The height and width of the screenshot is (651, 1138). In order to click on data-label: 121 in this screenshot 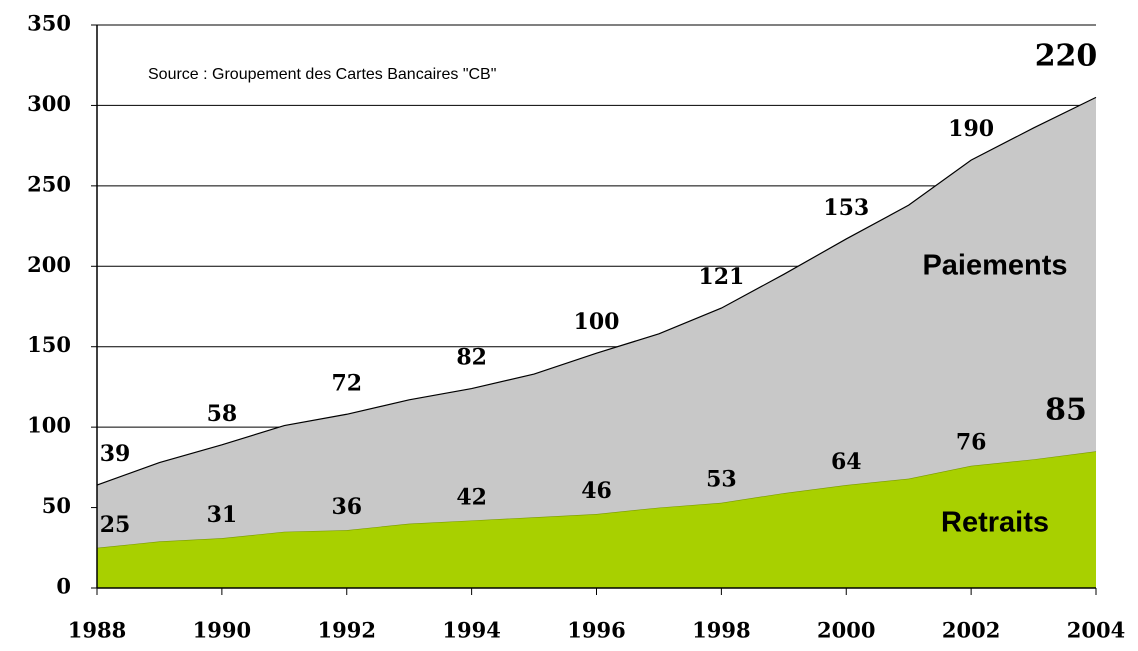, I will do `click(721, 277)`.